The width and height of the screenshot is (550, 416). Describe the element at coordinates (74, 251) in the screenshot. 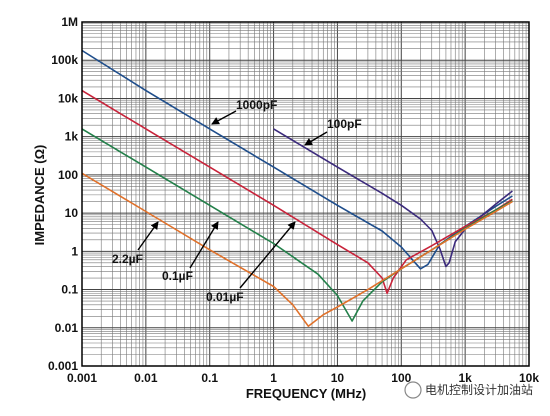

I see `y-tick-label: 1` at that location.